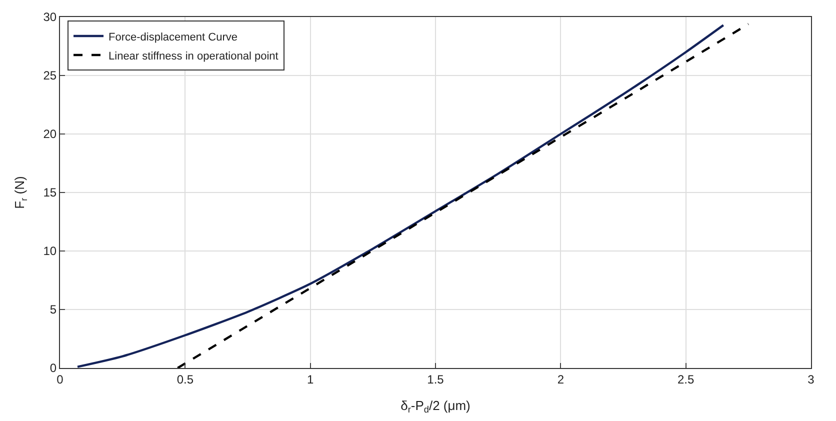  I want to click on x-tick-label: 3, so click(811, 379).